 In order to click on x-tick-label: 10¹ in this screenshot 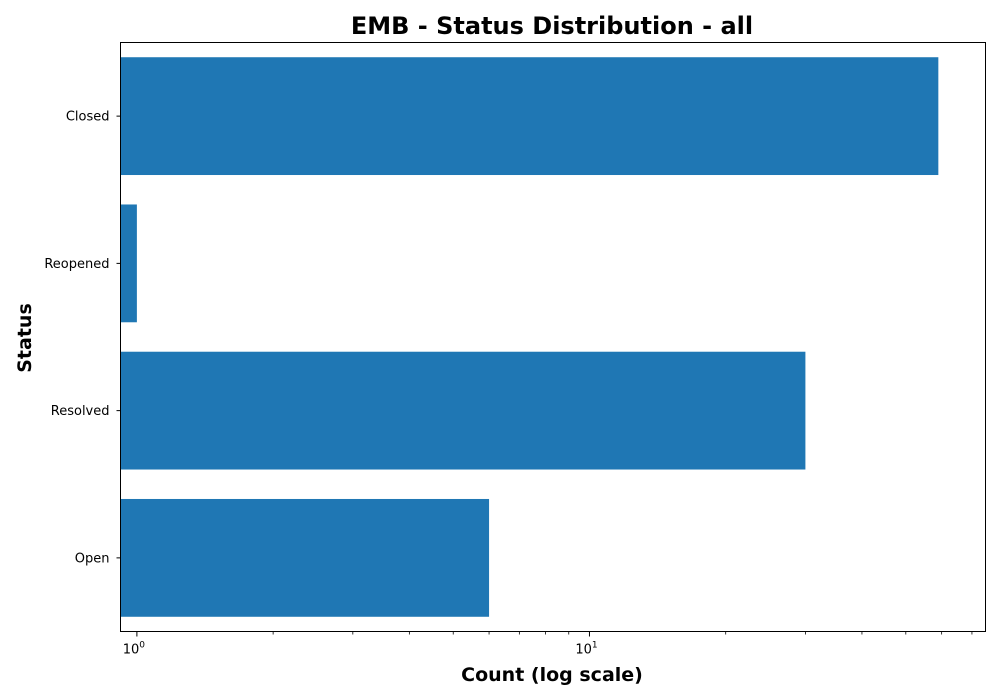, I will do `click(586, 649)`.